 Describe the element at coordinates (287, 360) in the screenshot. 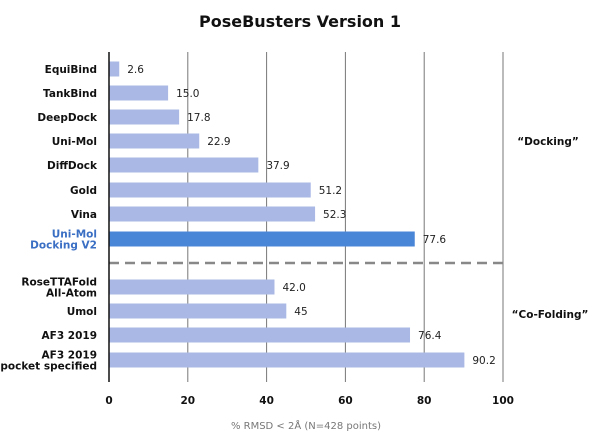

I see `bar-af3-2019-pocket-specified` at that location.